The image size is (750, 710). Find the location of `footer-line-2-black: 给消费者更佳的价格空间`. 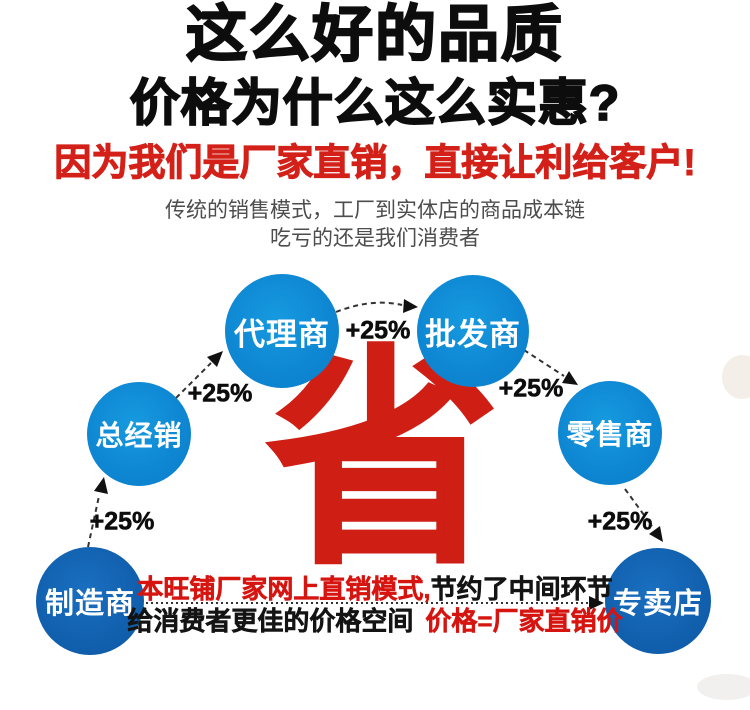

footer-line-2-black: 给消费者更佳的价格空间 is located at coordinates (270, 621).